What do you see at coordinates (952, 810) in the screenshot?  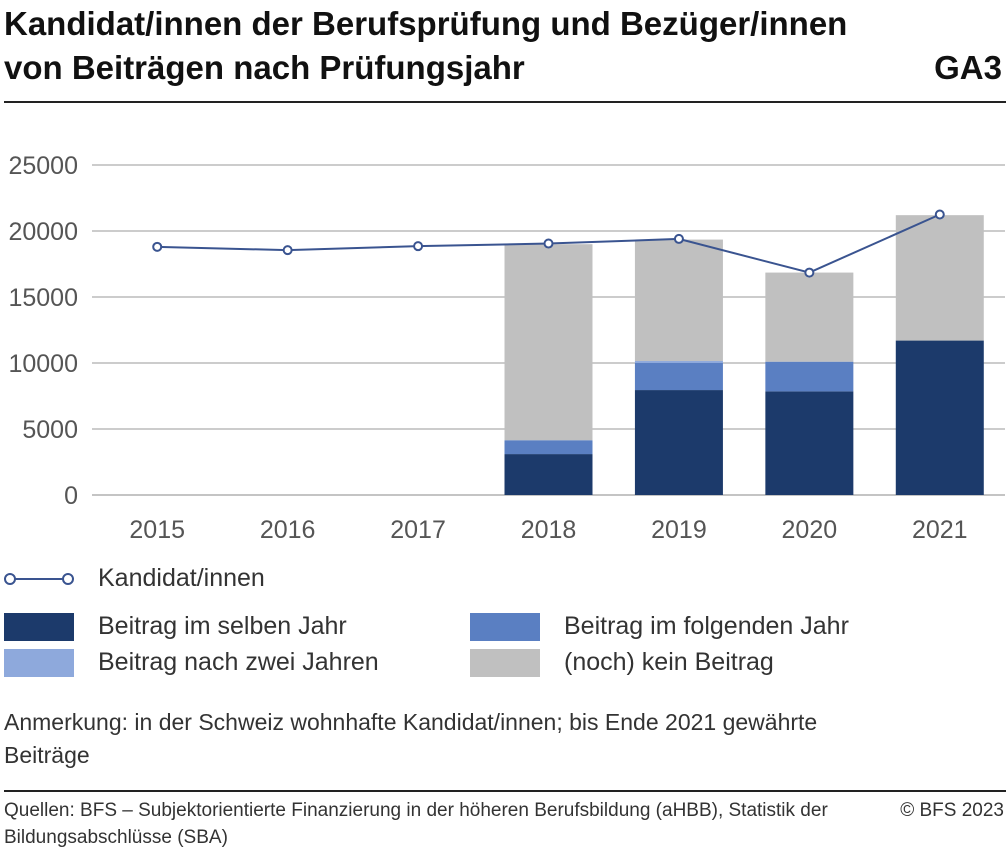 I see `copyright-text: © BFS 2023` at bounding box center [952, 810].